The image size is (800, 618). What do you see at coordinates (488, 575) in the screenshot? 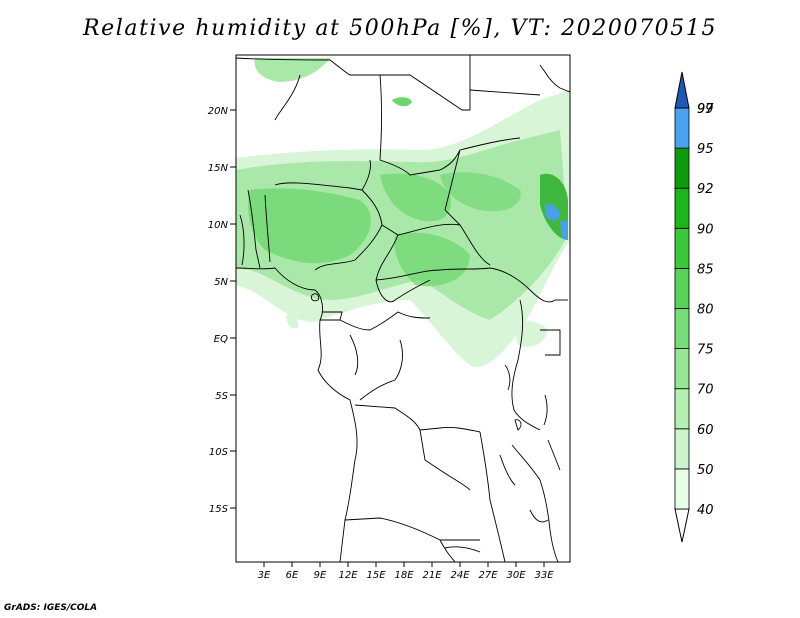
I see `lon-tick-label: 27E` at bounding box center [488, 575].